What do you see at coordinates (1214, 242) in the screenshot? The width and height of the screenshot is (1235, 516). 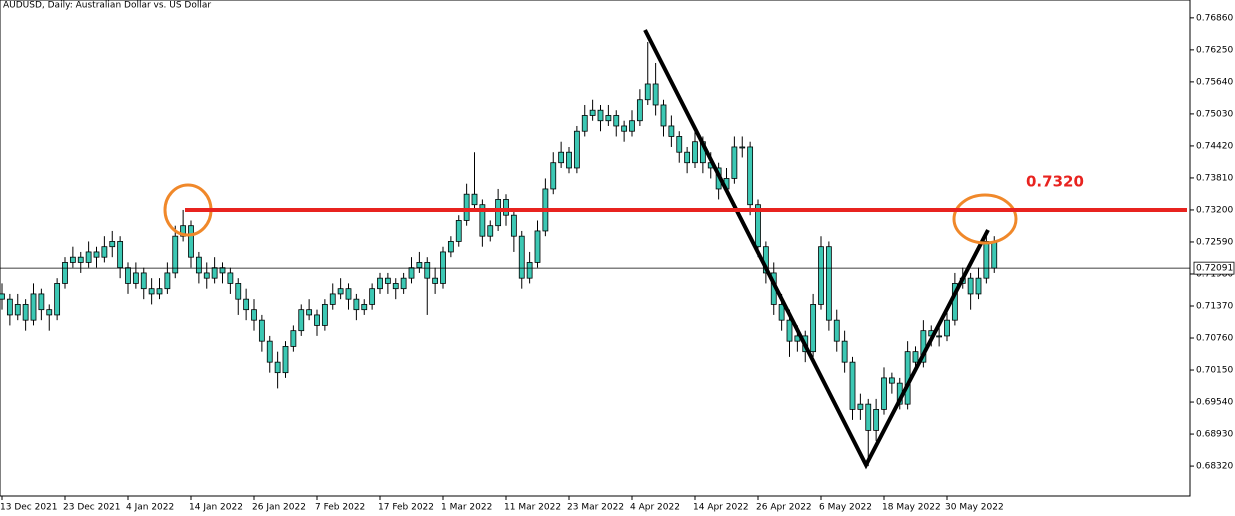 I see `y-tick-label: 0.72590` at bounding box center [1214, 242].